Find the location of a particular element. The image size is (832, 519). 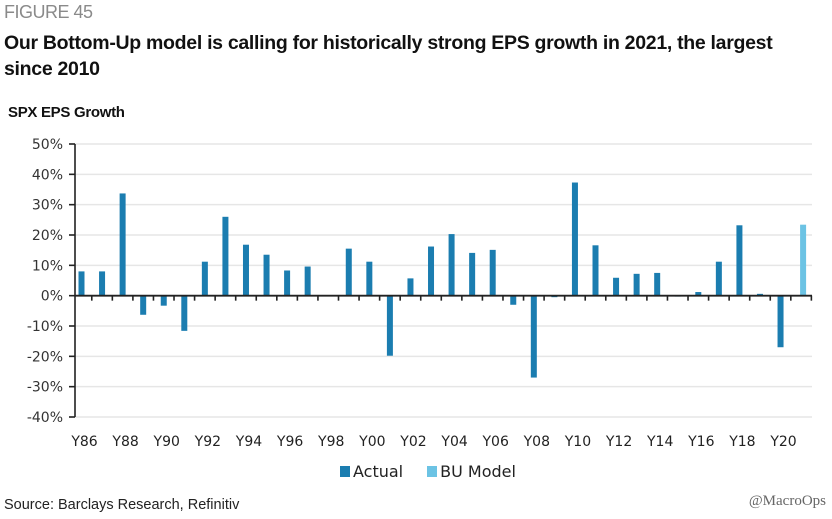

bar-actual-y87 is located at coordinates (102, 283).